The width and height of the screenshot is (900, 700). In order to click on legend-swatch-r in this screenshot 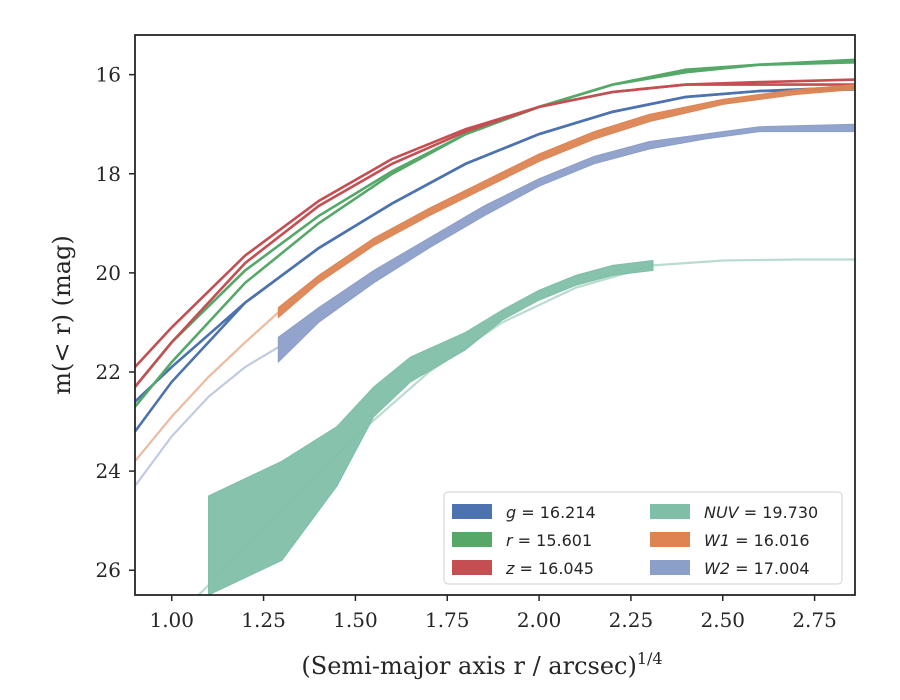, I will do `click(472, 539)`.